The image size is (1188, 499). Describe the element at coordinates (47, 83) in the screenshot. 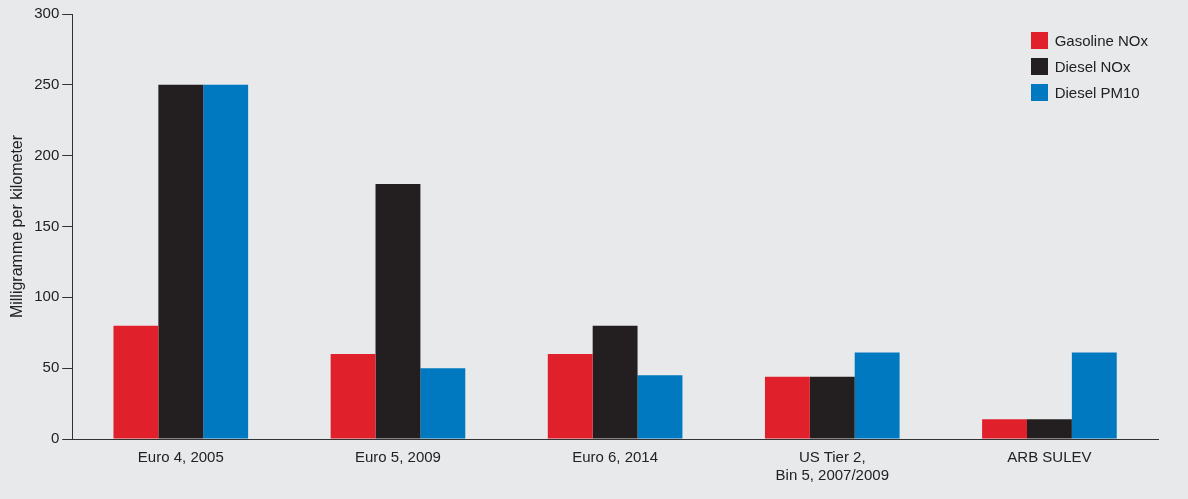

I see `y-tick-label: 250` at that location.